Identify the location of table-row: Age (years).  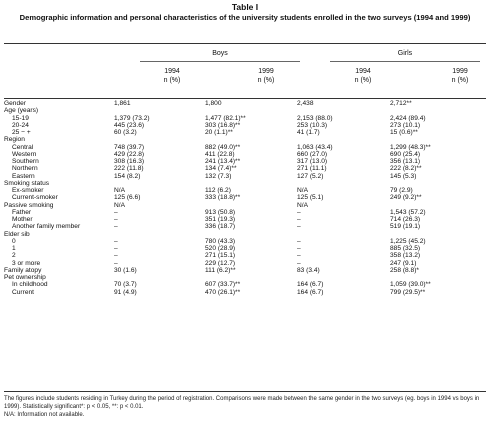
(245, 110).